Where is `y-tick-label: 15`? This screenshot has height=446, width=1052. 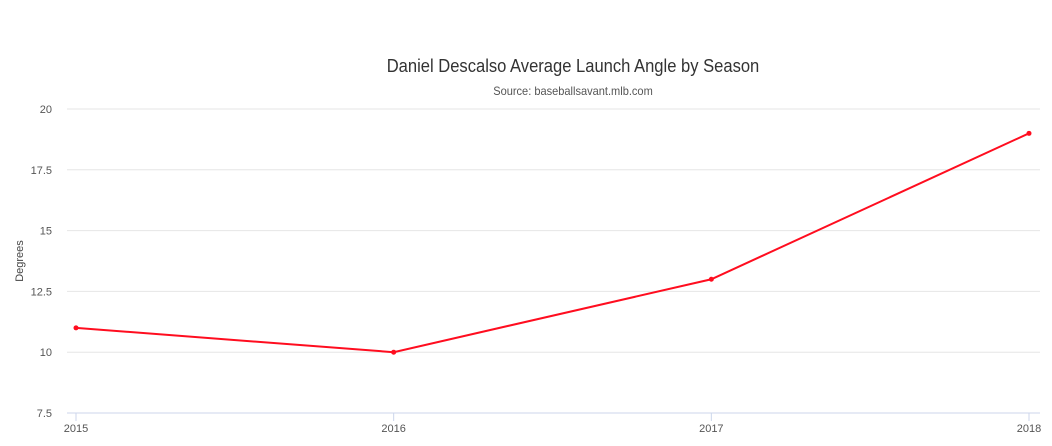
y-tick-label: 15 is located at coordinates (46, 232).